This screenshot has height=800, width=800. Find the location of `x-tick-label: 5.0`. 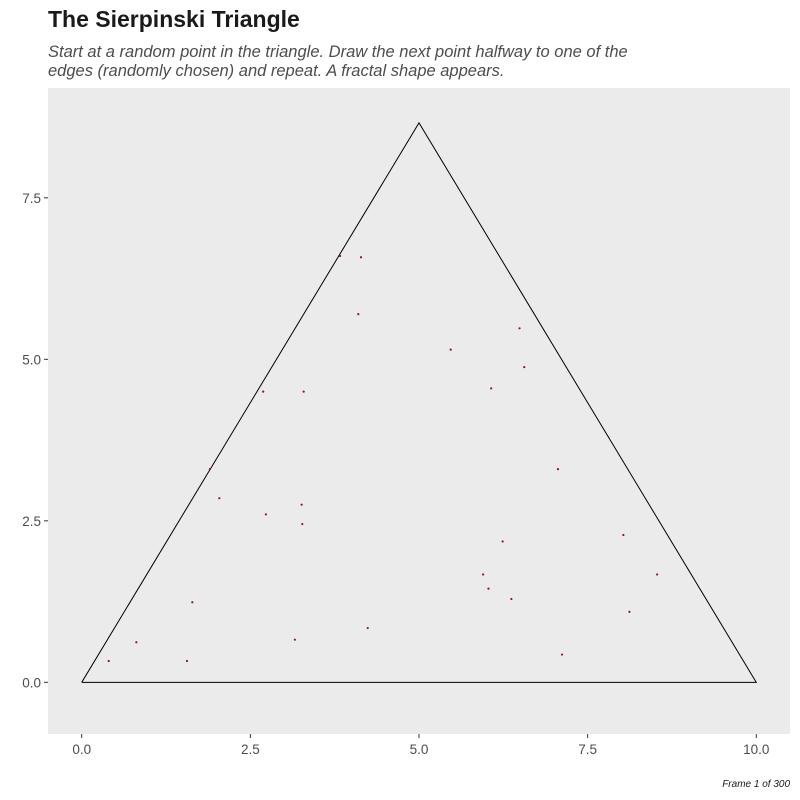

x-tick-label: 5.0 is located at coordinates (419, 749).